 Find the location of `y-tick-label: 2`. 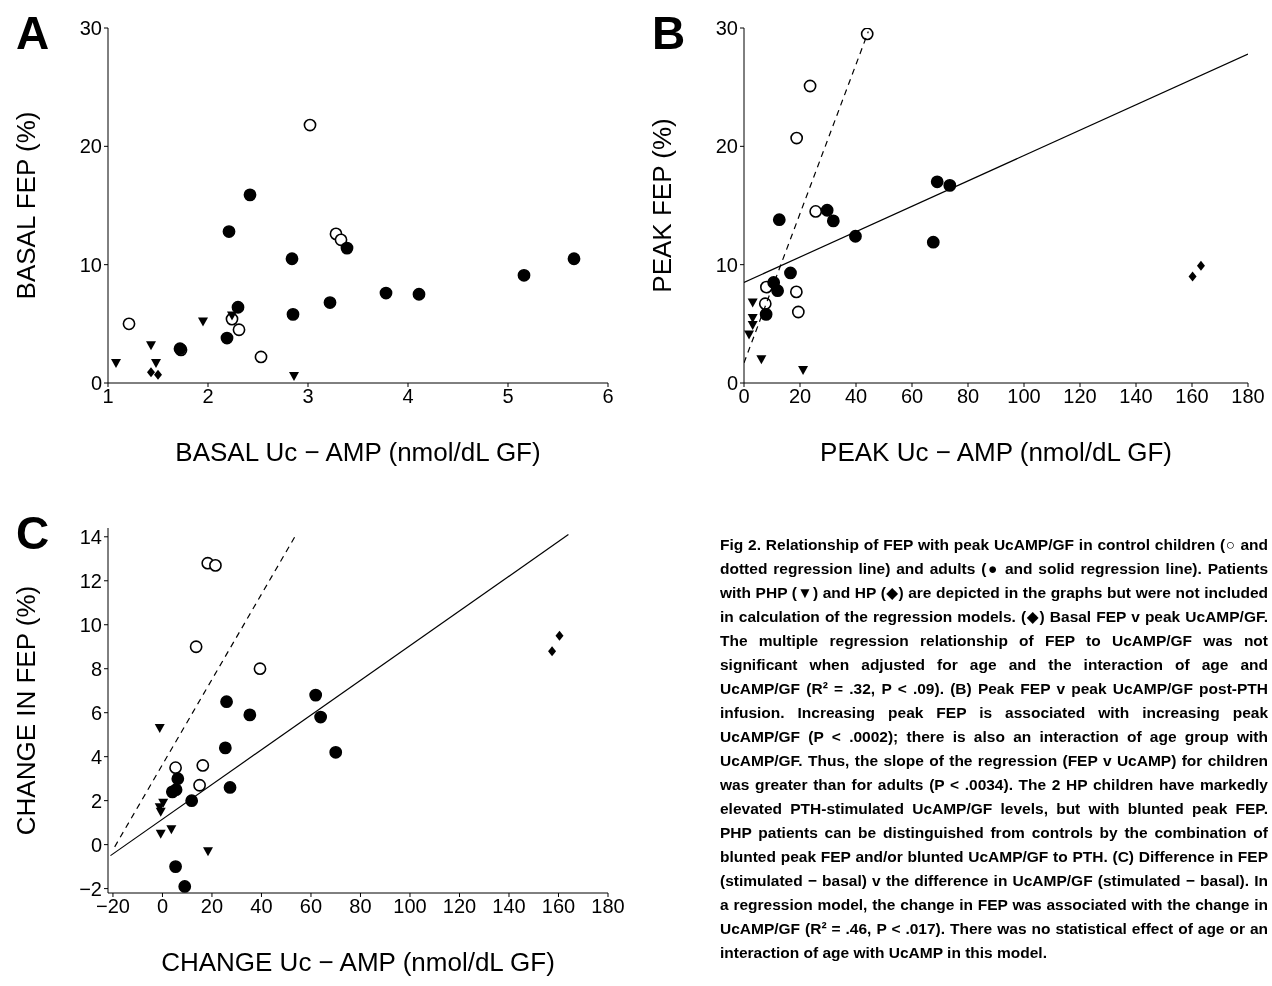

y-tick-label: 2 is located at coordinates (96, 800).